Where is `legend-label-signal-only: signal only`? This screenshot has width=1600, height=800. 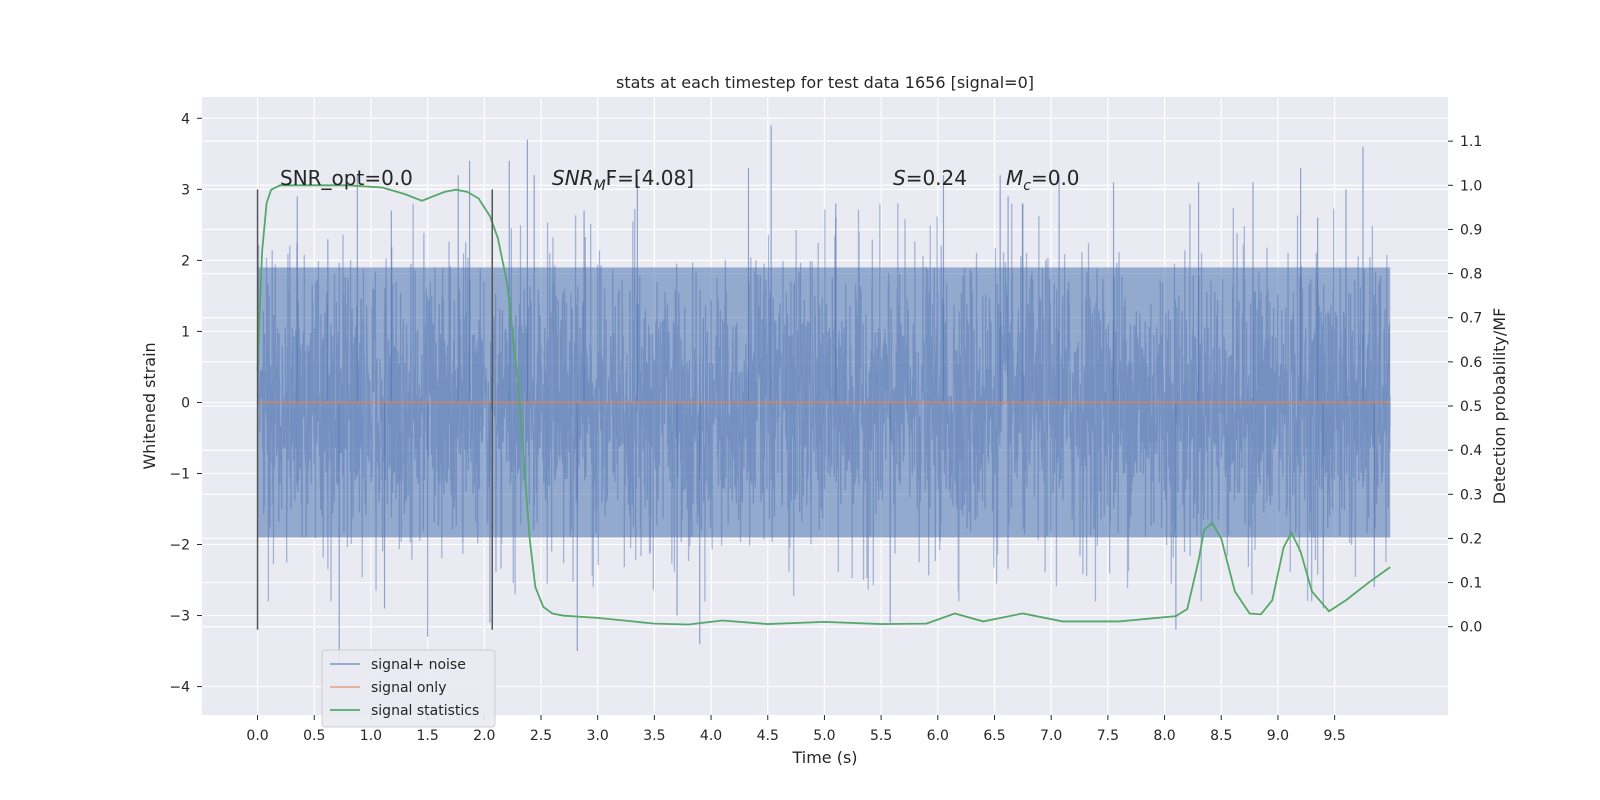 legend-label-signal-only: signal only is located at coordinates (408, 688).